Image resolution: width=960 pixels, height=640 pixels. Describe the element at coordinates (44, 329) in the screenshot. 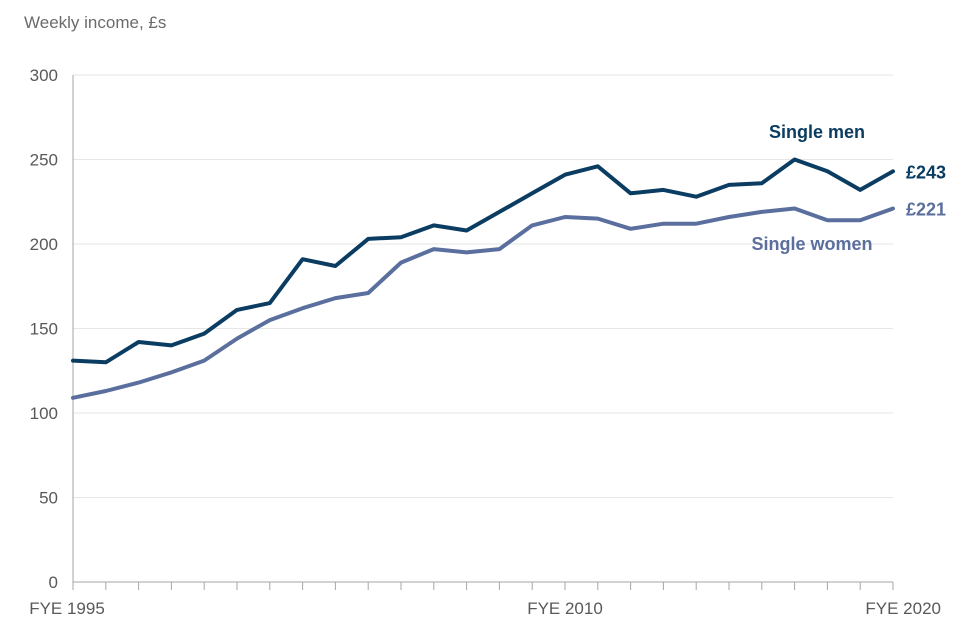

I see `y-tick-label: 150` at that location.